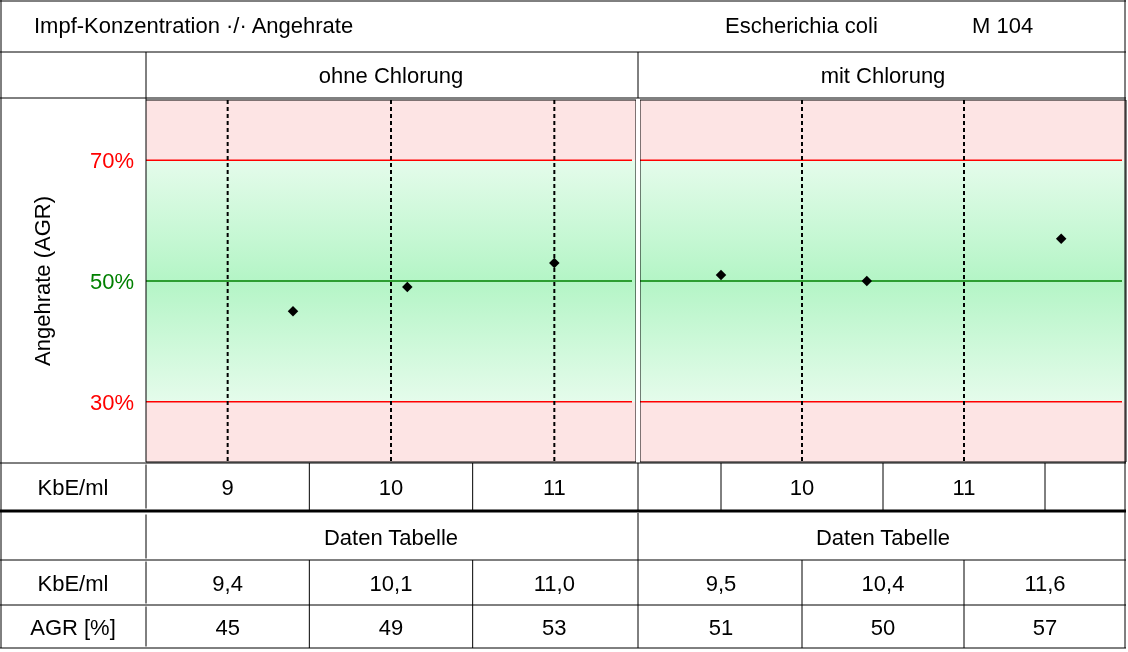 The width and height of the screenshot is (1128, 652). I want to click on text: Impf-Konzentration ·/· Angehrate, so click(194, 25).